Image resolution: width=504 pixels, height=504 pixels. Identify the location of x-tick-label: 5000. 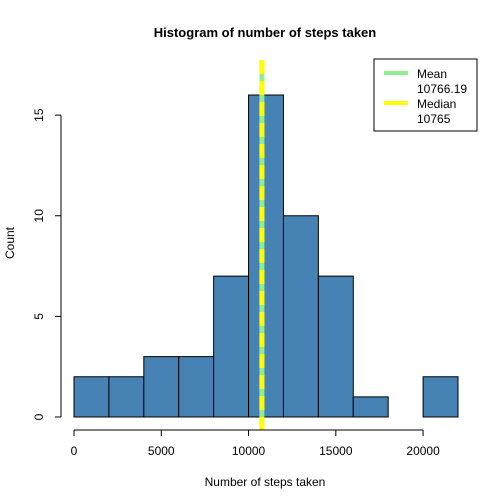
(161, 451).